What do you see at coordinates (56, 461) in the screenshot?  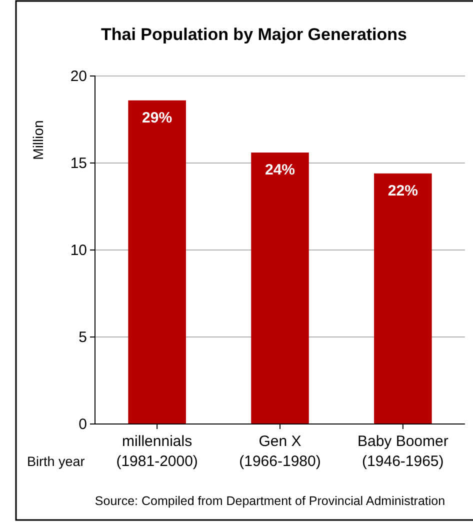 I see `text: Birth year` at bounding box center [56, 461].